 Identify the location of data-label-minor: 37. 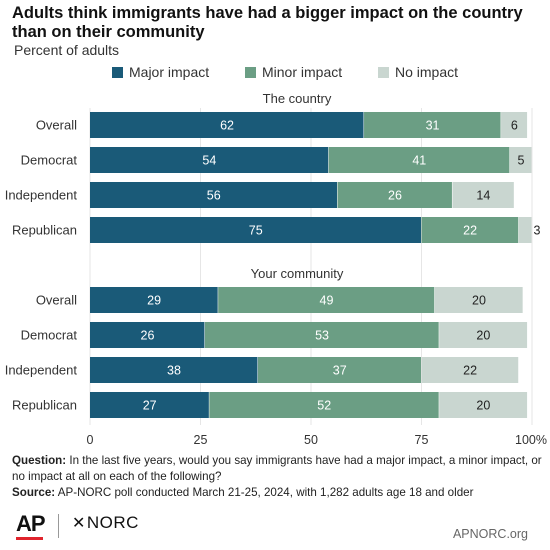
(340, 371).